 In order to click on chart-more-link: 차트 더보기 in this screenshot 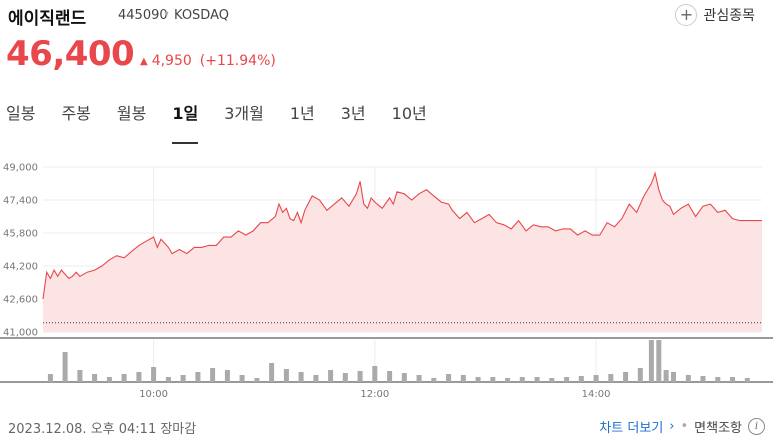, I will do `click(631, 428)`.